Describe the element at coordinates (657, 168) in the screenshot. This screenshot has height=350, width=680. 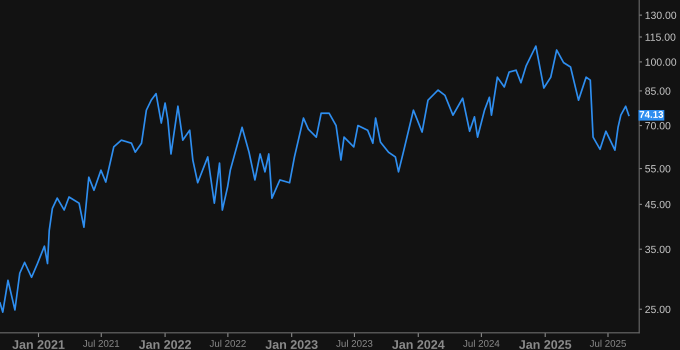
I see `y-tick-label: 55.00` at that location.